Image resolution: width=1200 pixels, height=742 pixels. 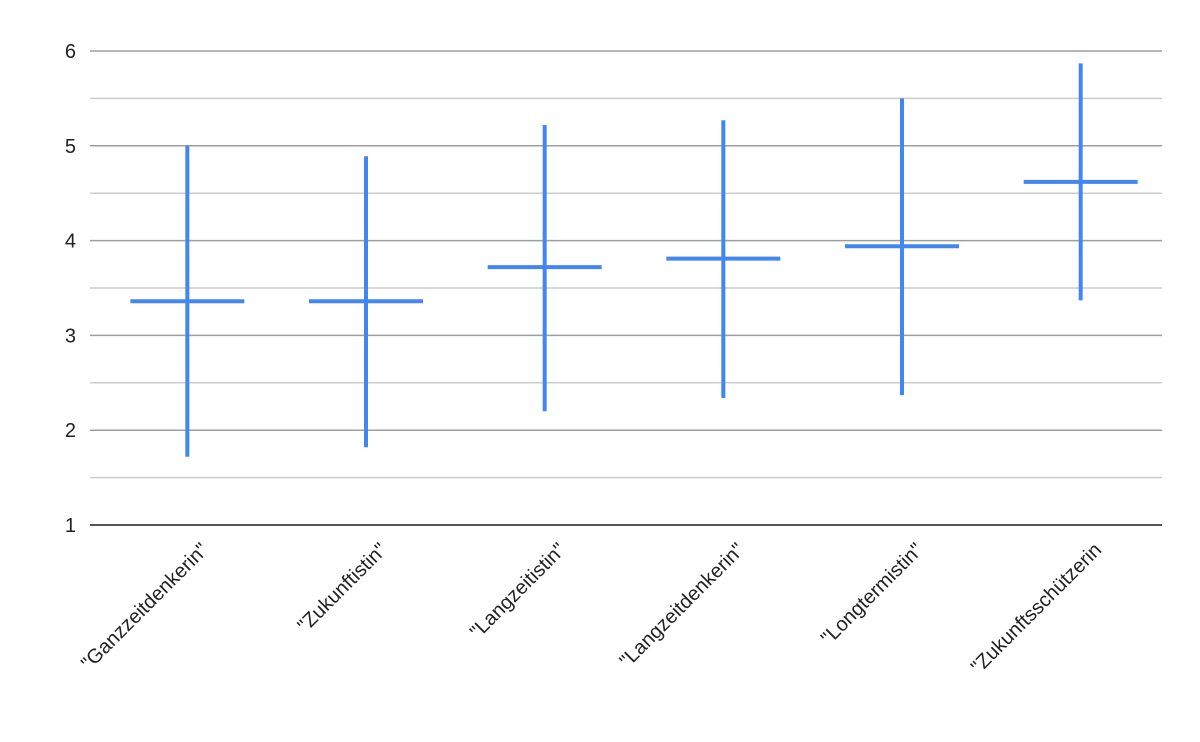 What do you see at coordinates (518, 591) in the screenshot?
I see `x-category-label: "Langzeitistin"` at bounding box center [518, 591].